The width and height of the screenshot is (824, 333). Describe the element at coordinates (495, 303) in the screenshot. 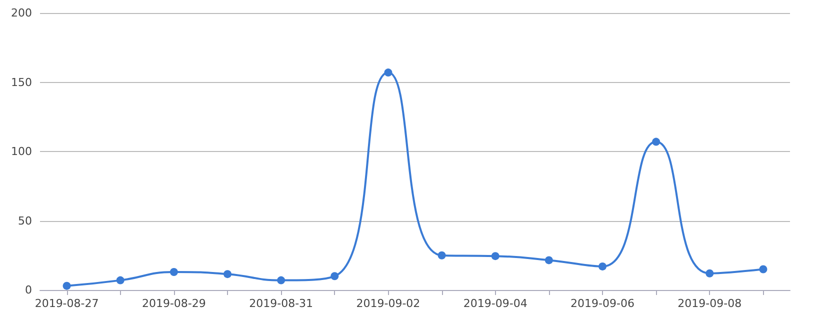

I see `x-tick-label: 2019-09-04` at that location.